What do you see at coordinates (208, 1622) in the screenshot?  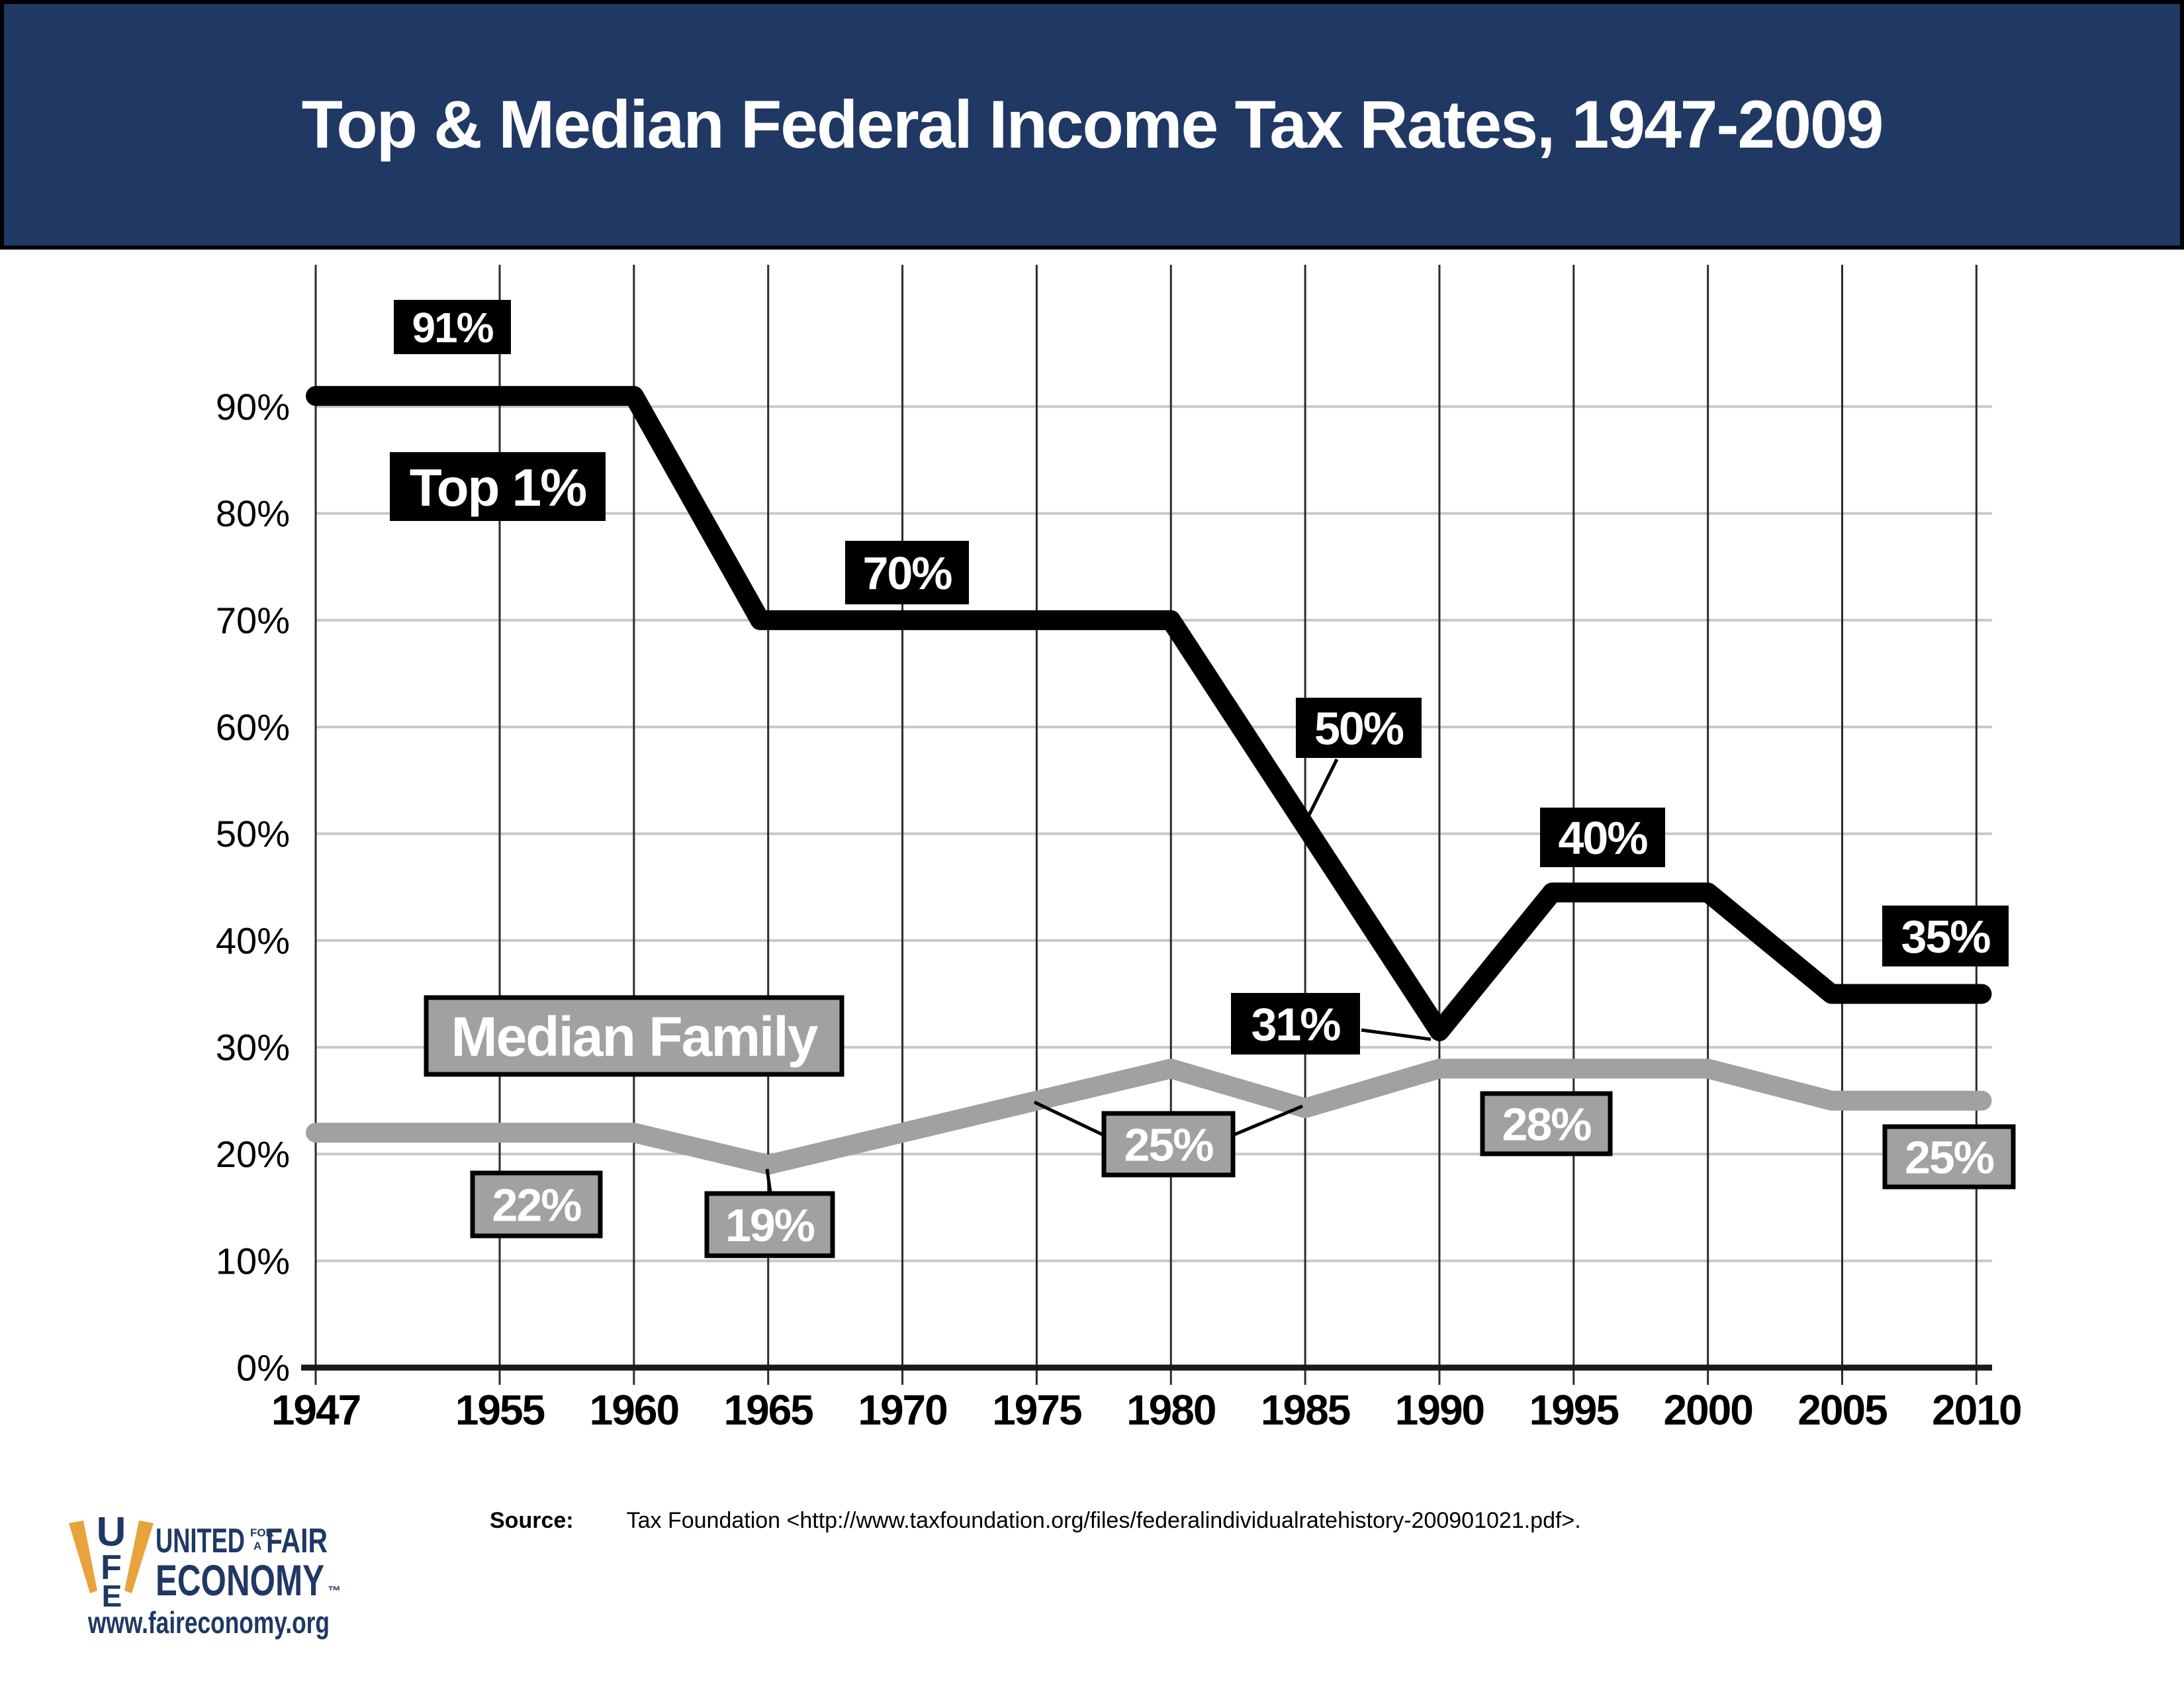 I see `logo-website: www.faireconomy.org` at bounding box center [208, 1622].